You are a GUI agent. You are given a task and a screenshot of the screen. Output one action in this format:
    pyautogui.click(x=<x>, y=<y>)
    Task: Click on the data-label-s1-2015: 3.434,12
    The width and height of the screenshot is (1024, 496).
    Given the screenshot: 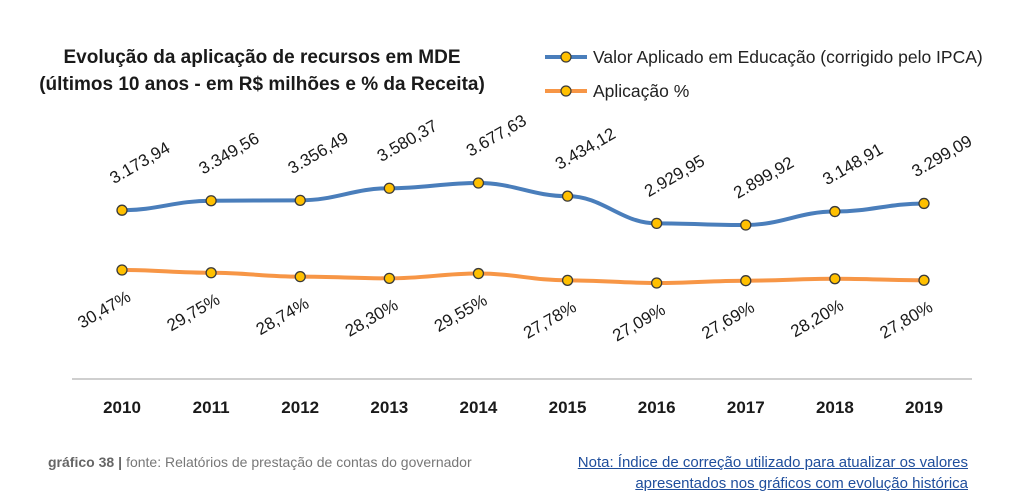 What is the action you would take?
    pyautogui.click(x=585, y=149)
    